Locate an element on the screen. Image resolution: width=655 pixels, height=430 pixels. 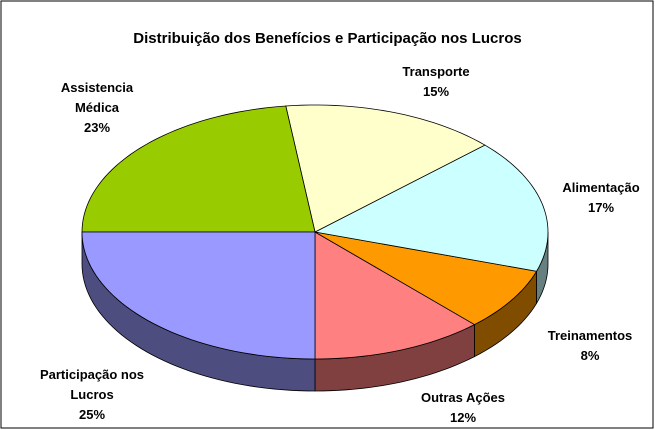
value-label: 8% is located at coordinates (590, 355).